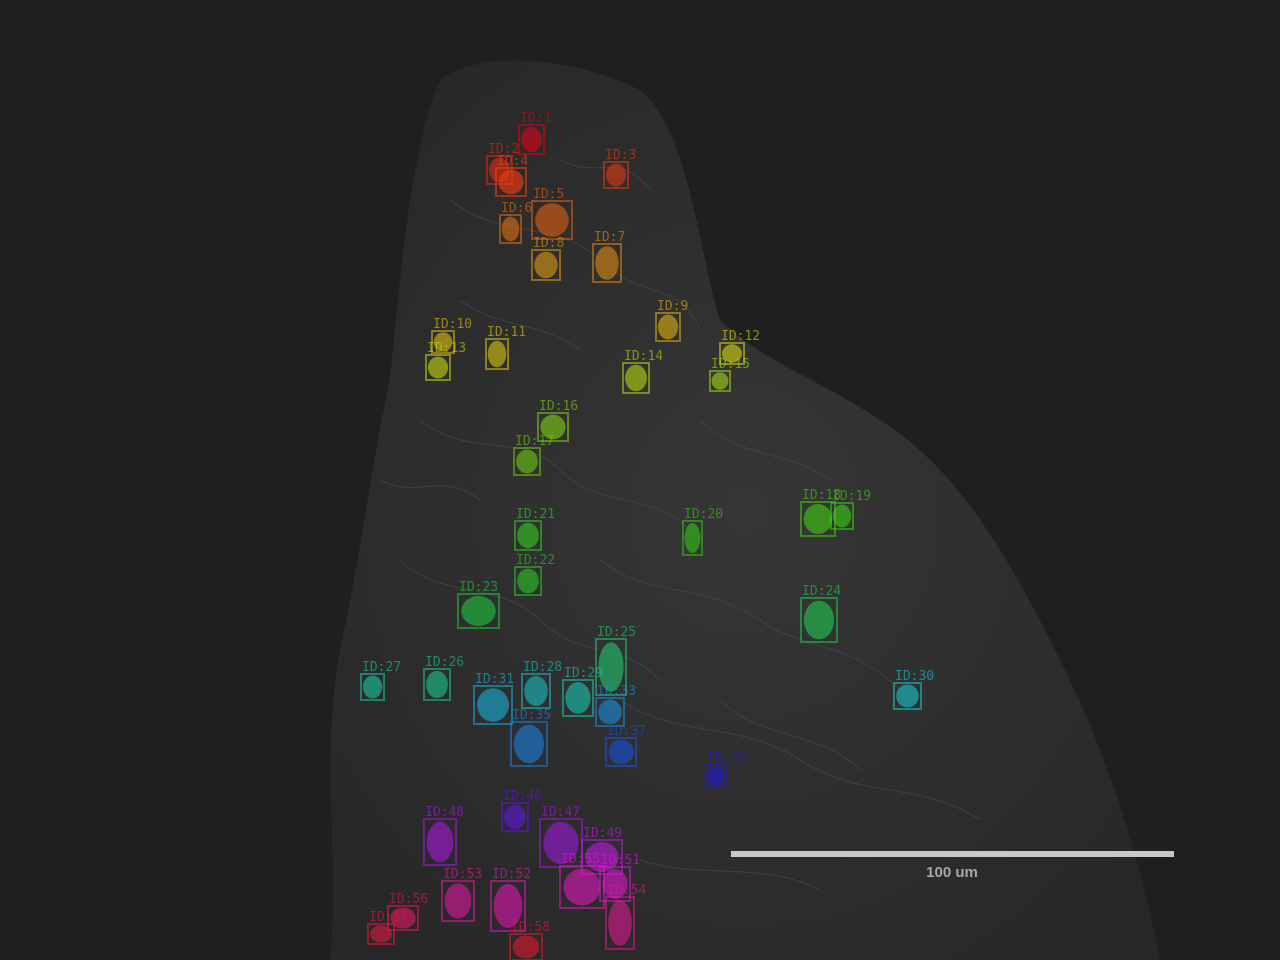  What do you see at coordinates (478, 587) in the screenshot?
I see `cell-id-label: ID:23` at bounding box center [478, 587].